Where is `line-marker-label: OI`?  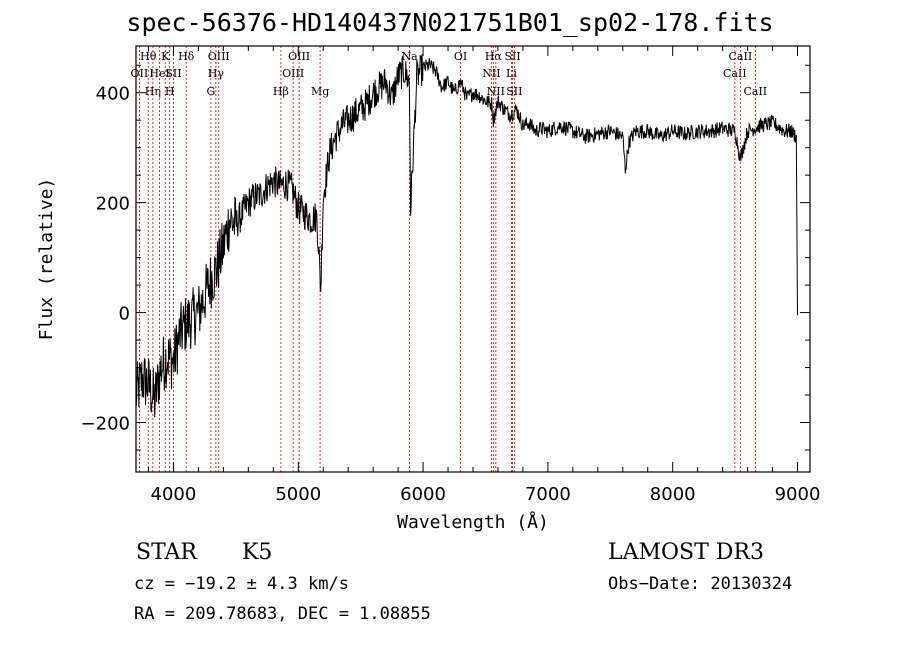
line-marker-label: OI is located at coordinates (460, 56).